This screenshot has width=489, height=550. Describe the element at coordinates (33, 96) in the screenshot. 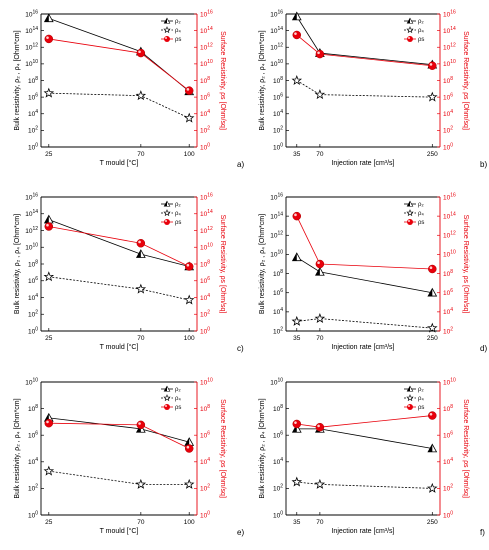

I see `y-tick-label: 10⁶` at that location.